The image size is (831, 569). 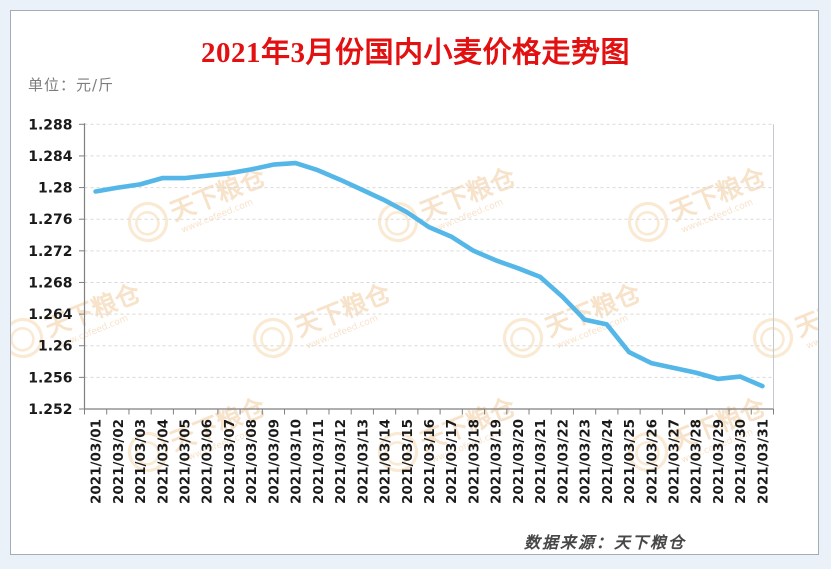 What do you see at coordinates (586, 461) in the screenshot?
I see `x-axis-label: 2021/03/23` at bounding box center [586, 461].